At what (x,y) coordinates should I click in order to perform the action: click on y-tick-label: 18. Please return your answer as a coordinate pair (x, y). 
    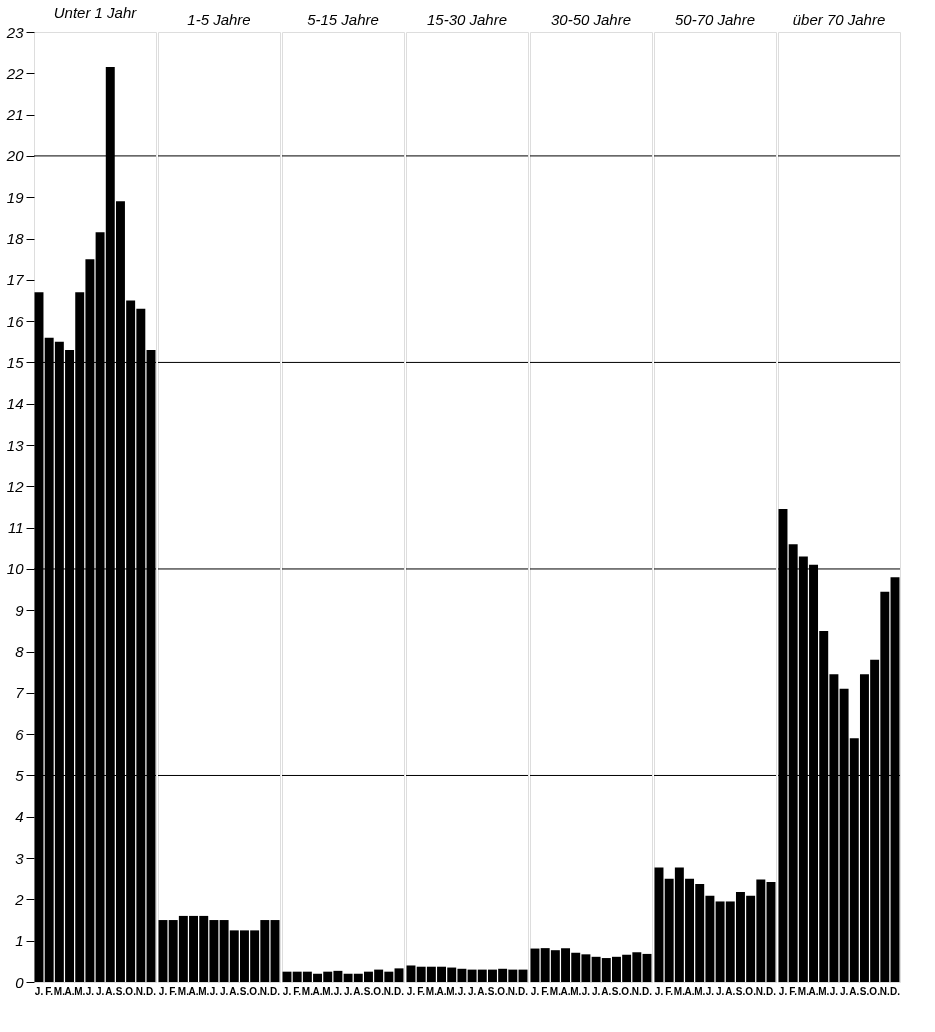
    Looking at the image, I should click on (15, 239).